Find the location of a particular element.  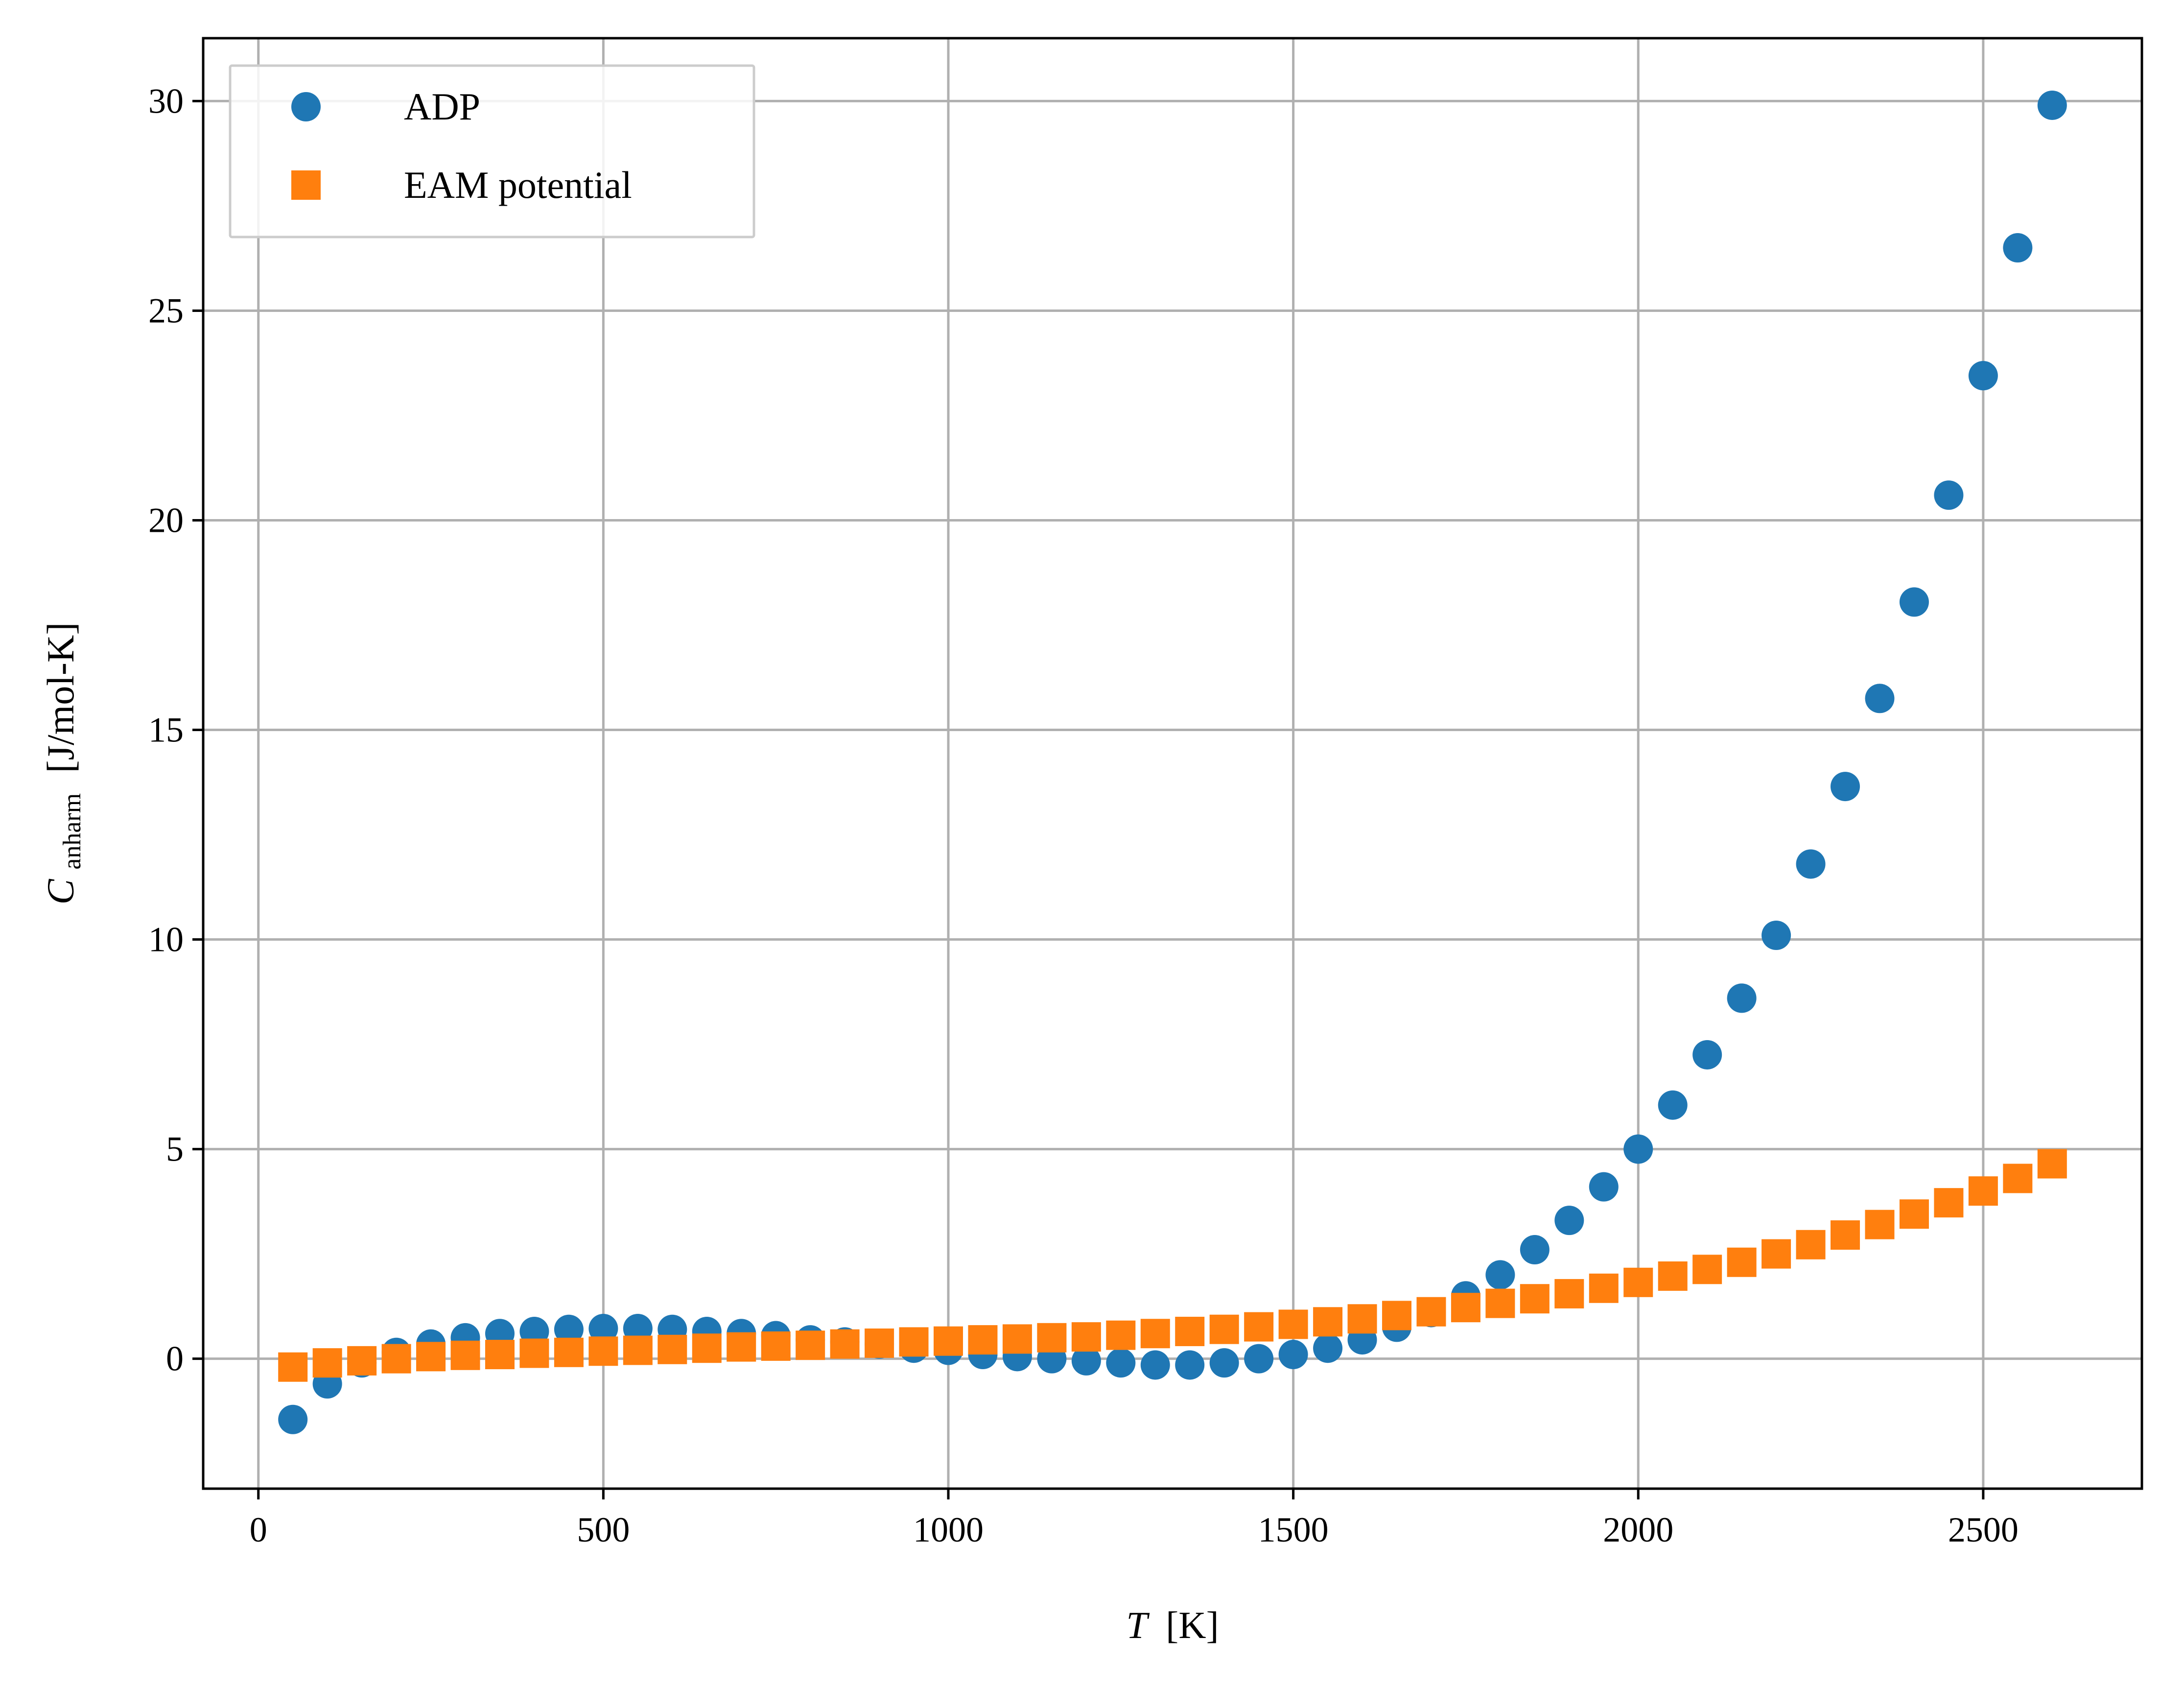

legend: ADP EAM potential is located at coordinates (492, 151).